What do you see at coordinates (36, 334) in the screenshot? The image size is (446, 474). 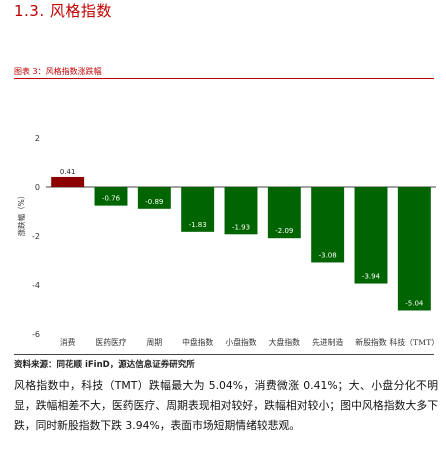 I see `y-tick-label: -6` at bounding box center [36, 334].